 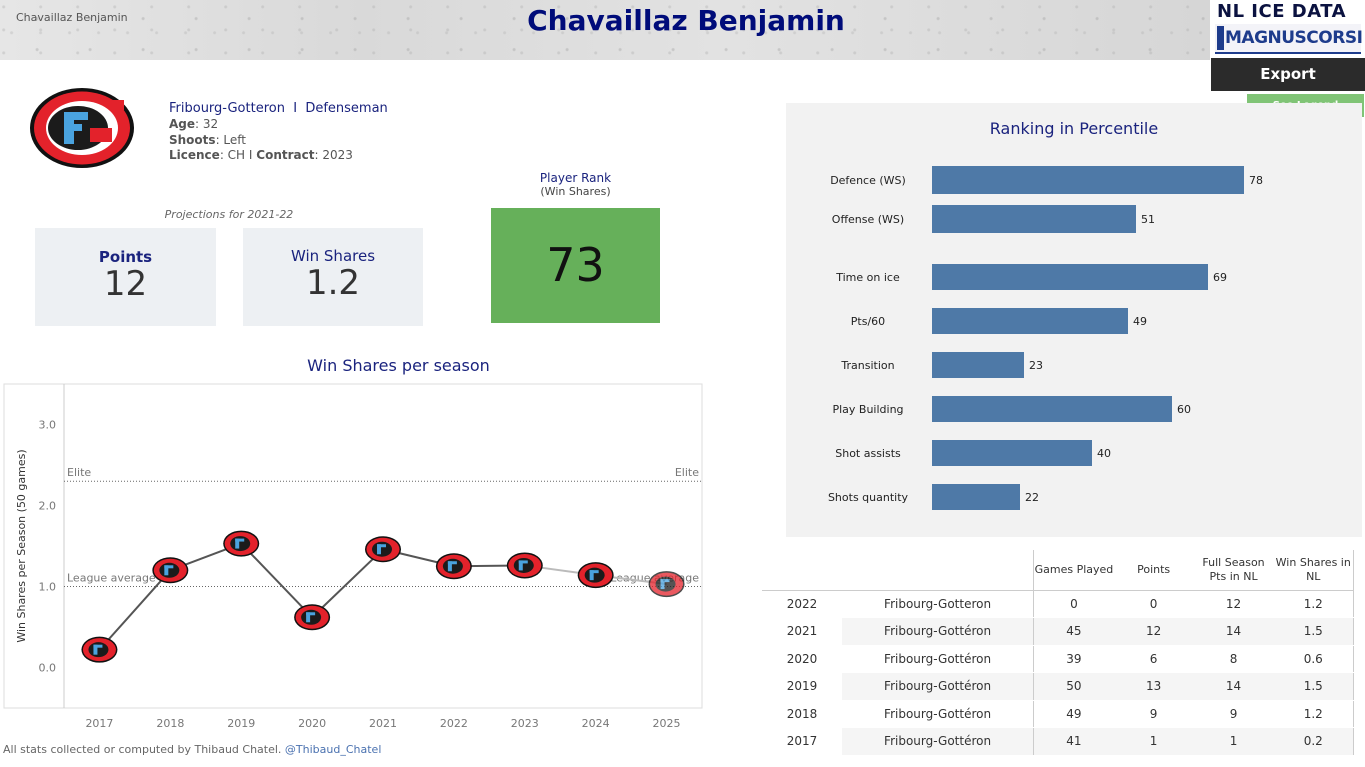 What do you see at coordinates (938, 603) in the screenshot?
I see `cell-team: Fribourg-Gotteron` at bounding box center [938, 603].